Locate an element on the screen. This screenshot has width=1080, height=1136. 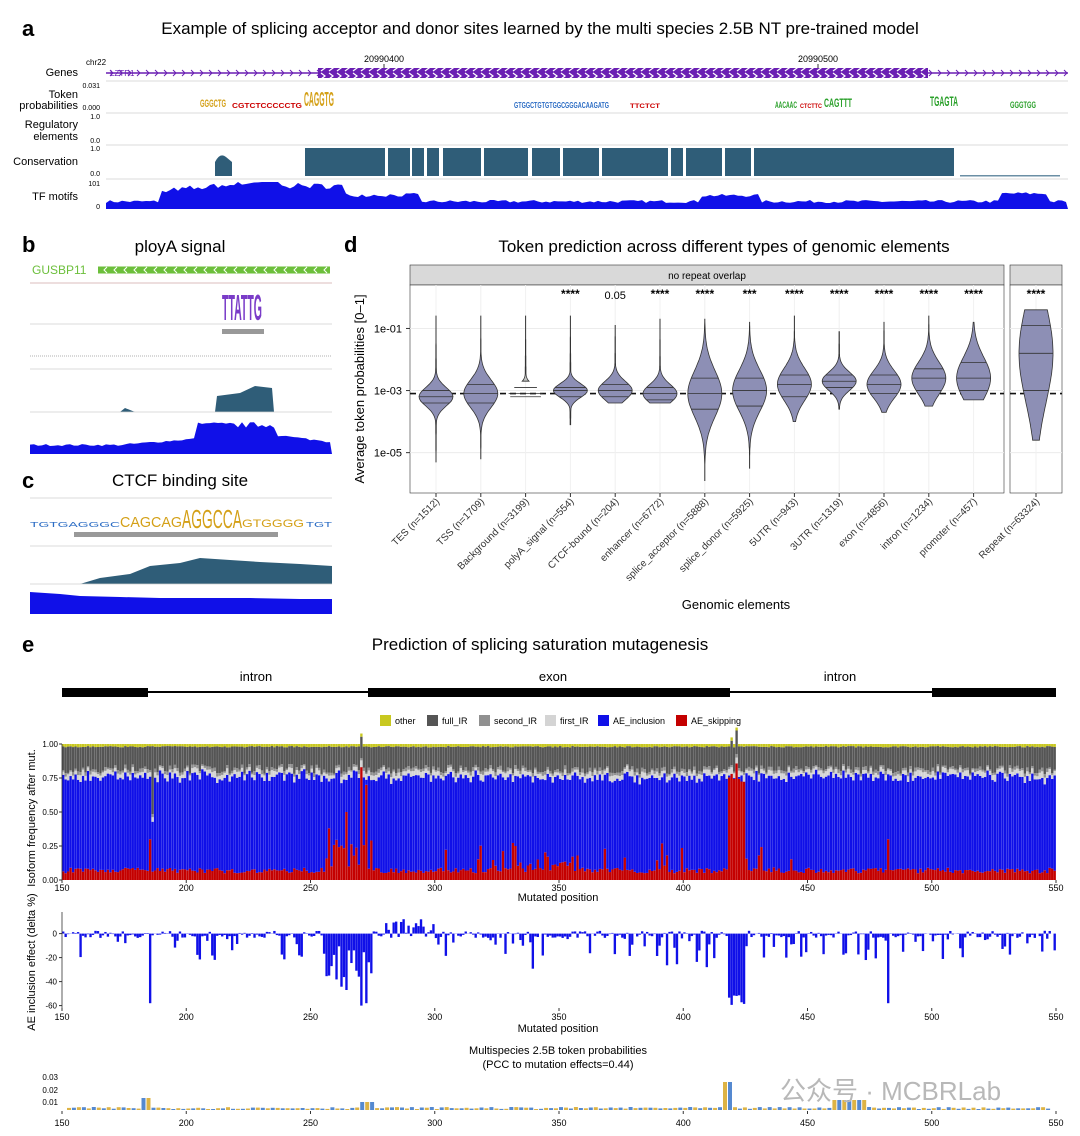
legend-label-AE_skipping: AE_skipping is located at coordinates (716, 721).